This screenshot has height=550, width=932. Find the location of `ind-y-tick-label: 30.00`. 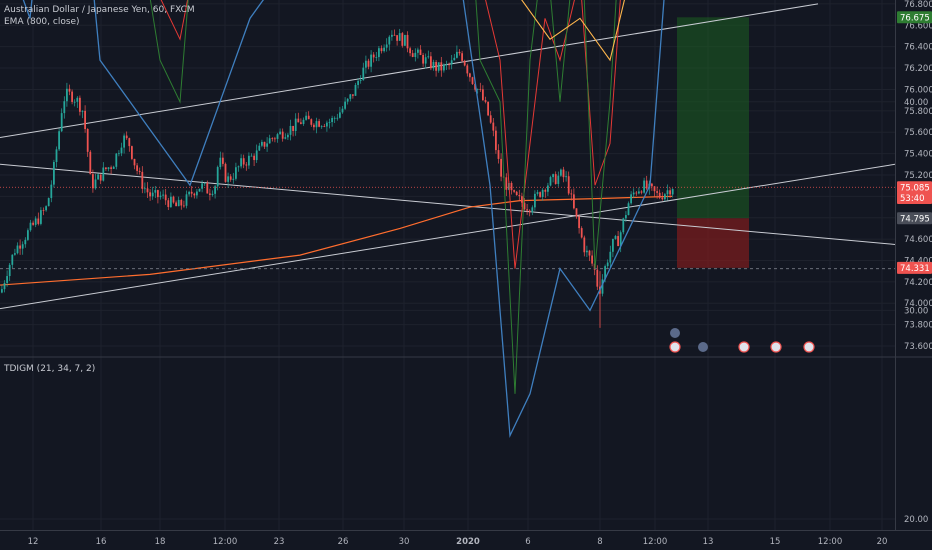

ind-y-tick-label: 30.00 is located at coordinates (916, 311).